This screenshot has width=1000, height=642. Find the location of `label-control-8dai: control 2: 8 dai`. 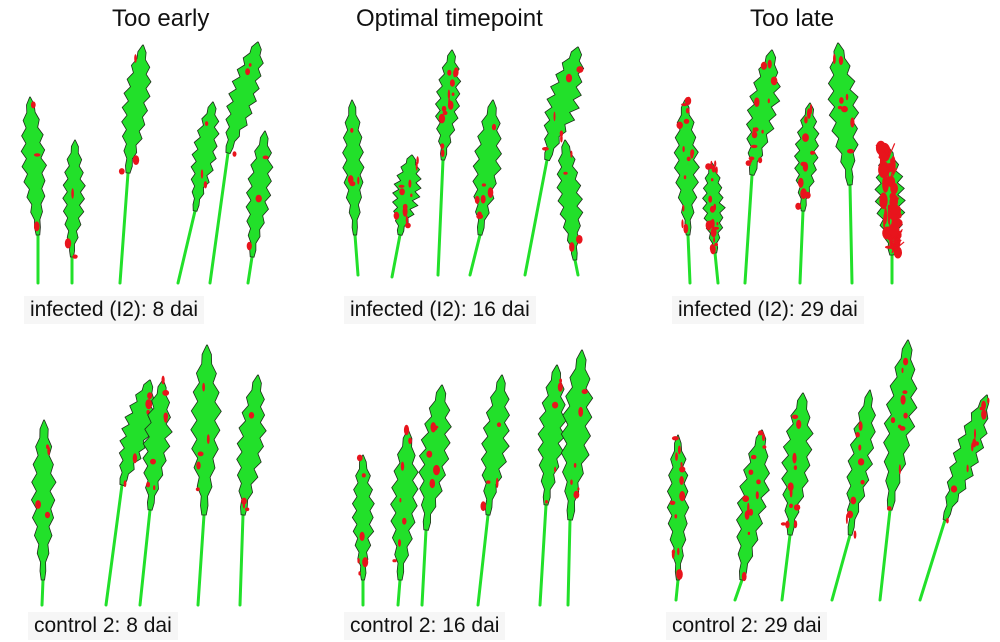

label-control-8dai: control 2: 8 dai is located at coordinates (103, 626).